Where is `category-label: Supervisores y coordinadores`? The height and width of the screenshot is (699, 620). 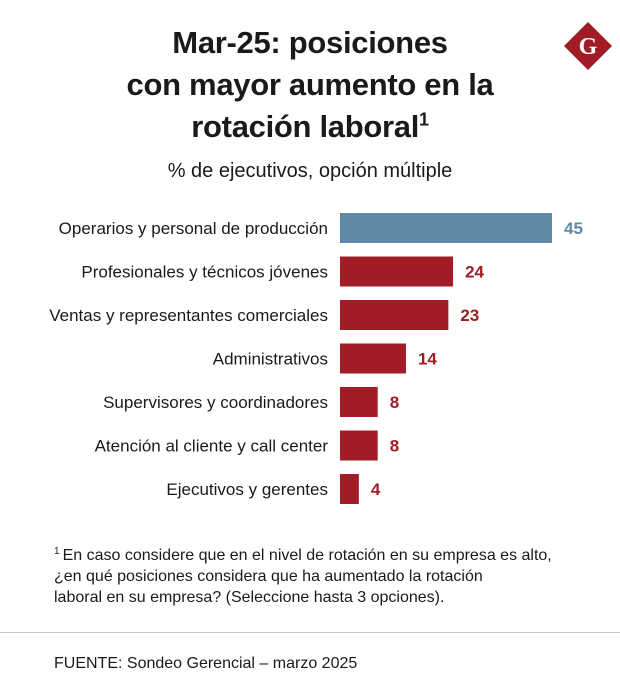
category-label: Supervisores y coordinadores is located at coordinates (215, 402).